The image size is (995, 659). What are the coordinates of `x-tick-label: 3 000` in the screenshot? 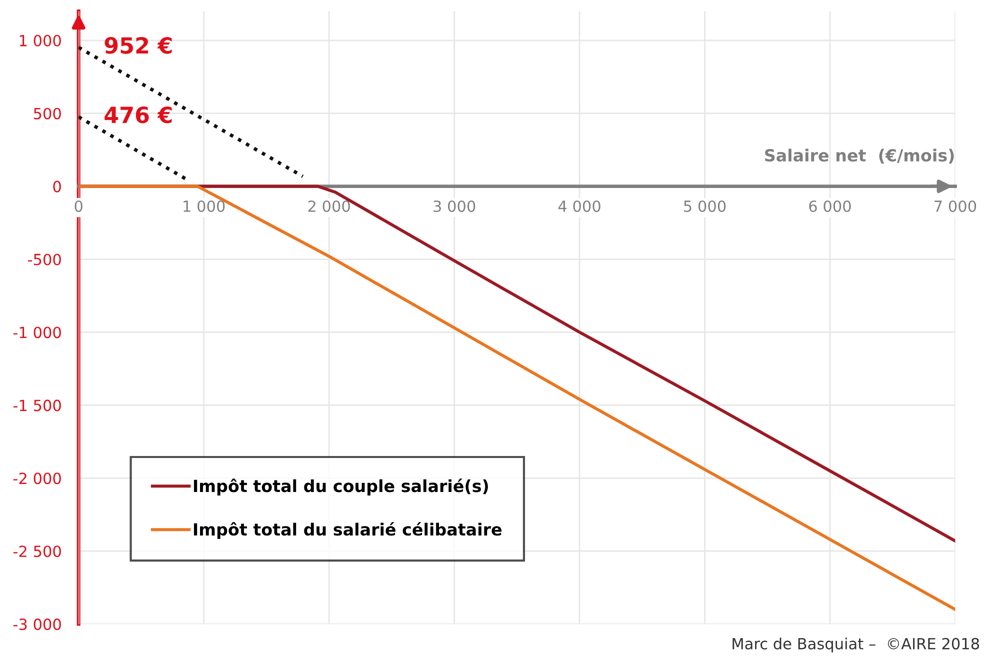 It's located at (455, 206).